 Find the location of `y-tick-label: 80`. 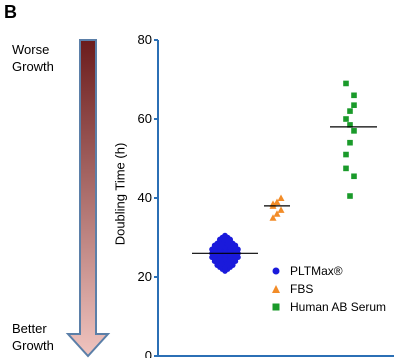

y-tick-label: 80 is located at coordinates (145, 39).